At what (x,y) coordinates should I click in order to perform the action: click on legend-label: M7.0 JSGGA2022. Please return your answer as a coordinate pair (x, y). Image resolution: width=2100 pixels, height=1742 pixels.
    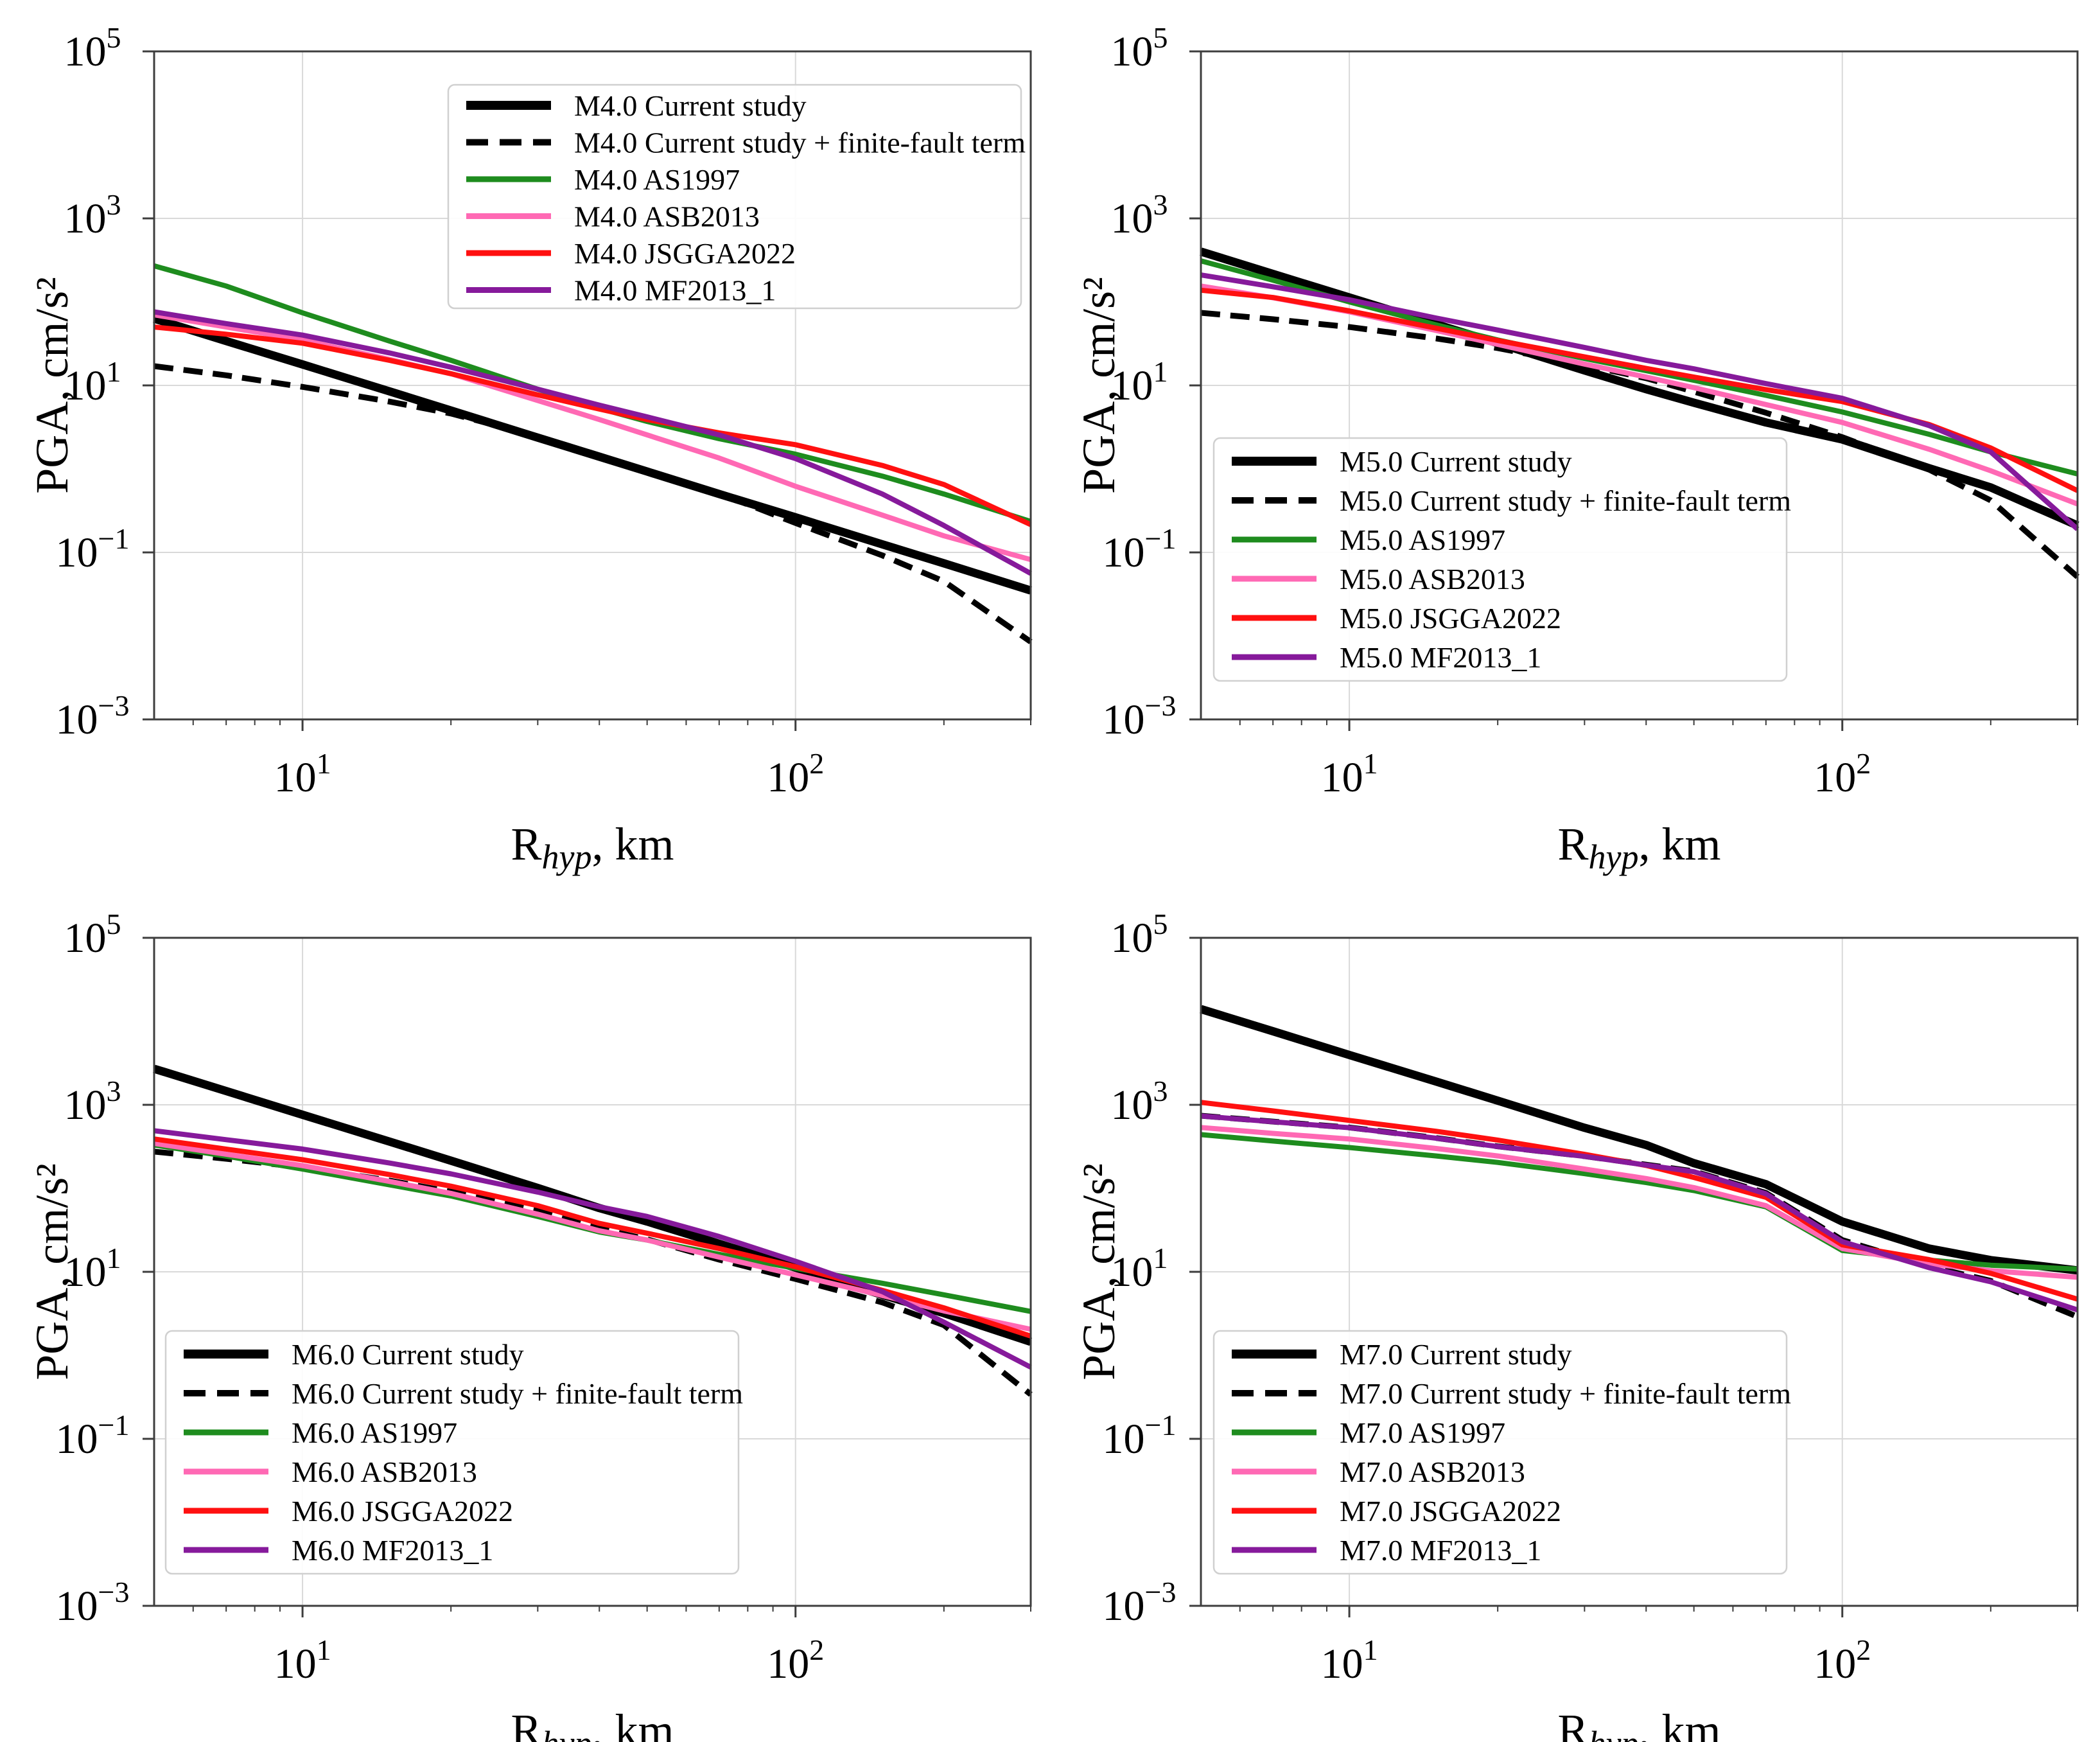
    Looking at the image, I should click on (1450, 1511).